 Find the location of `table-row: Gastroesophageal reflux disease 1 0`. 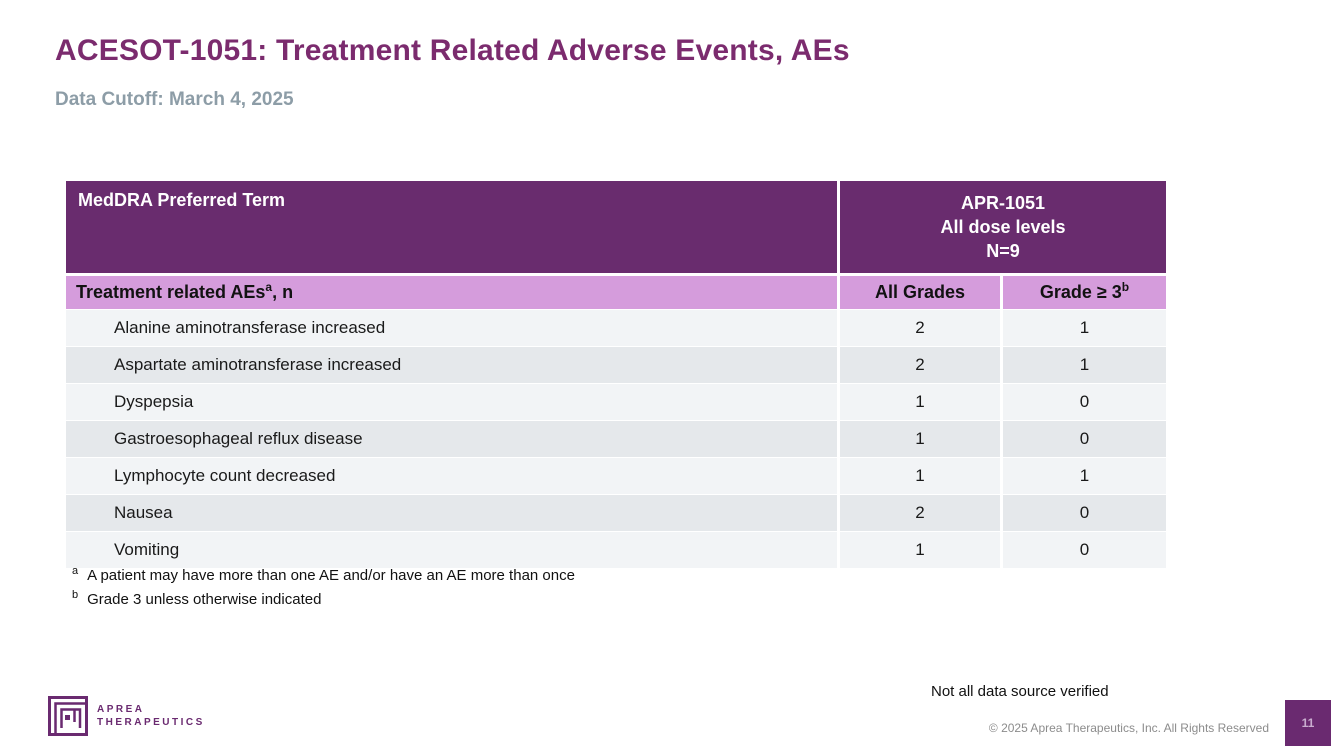

table-row: Gastroesophageal reflux disease 1 0 is located at coordinates (616, 439).